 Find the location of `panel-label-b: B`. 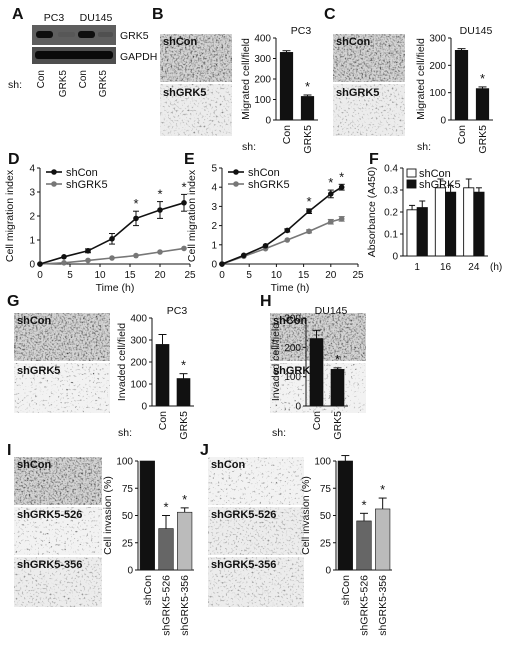

panel-label-b: B is located at coordinates (158, 14).